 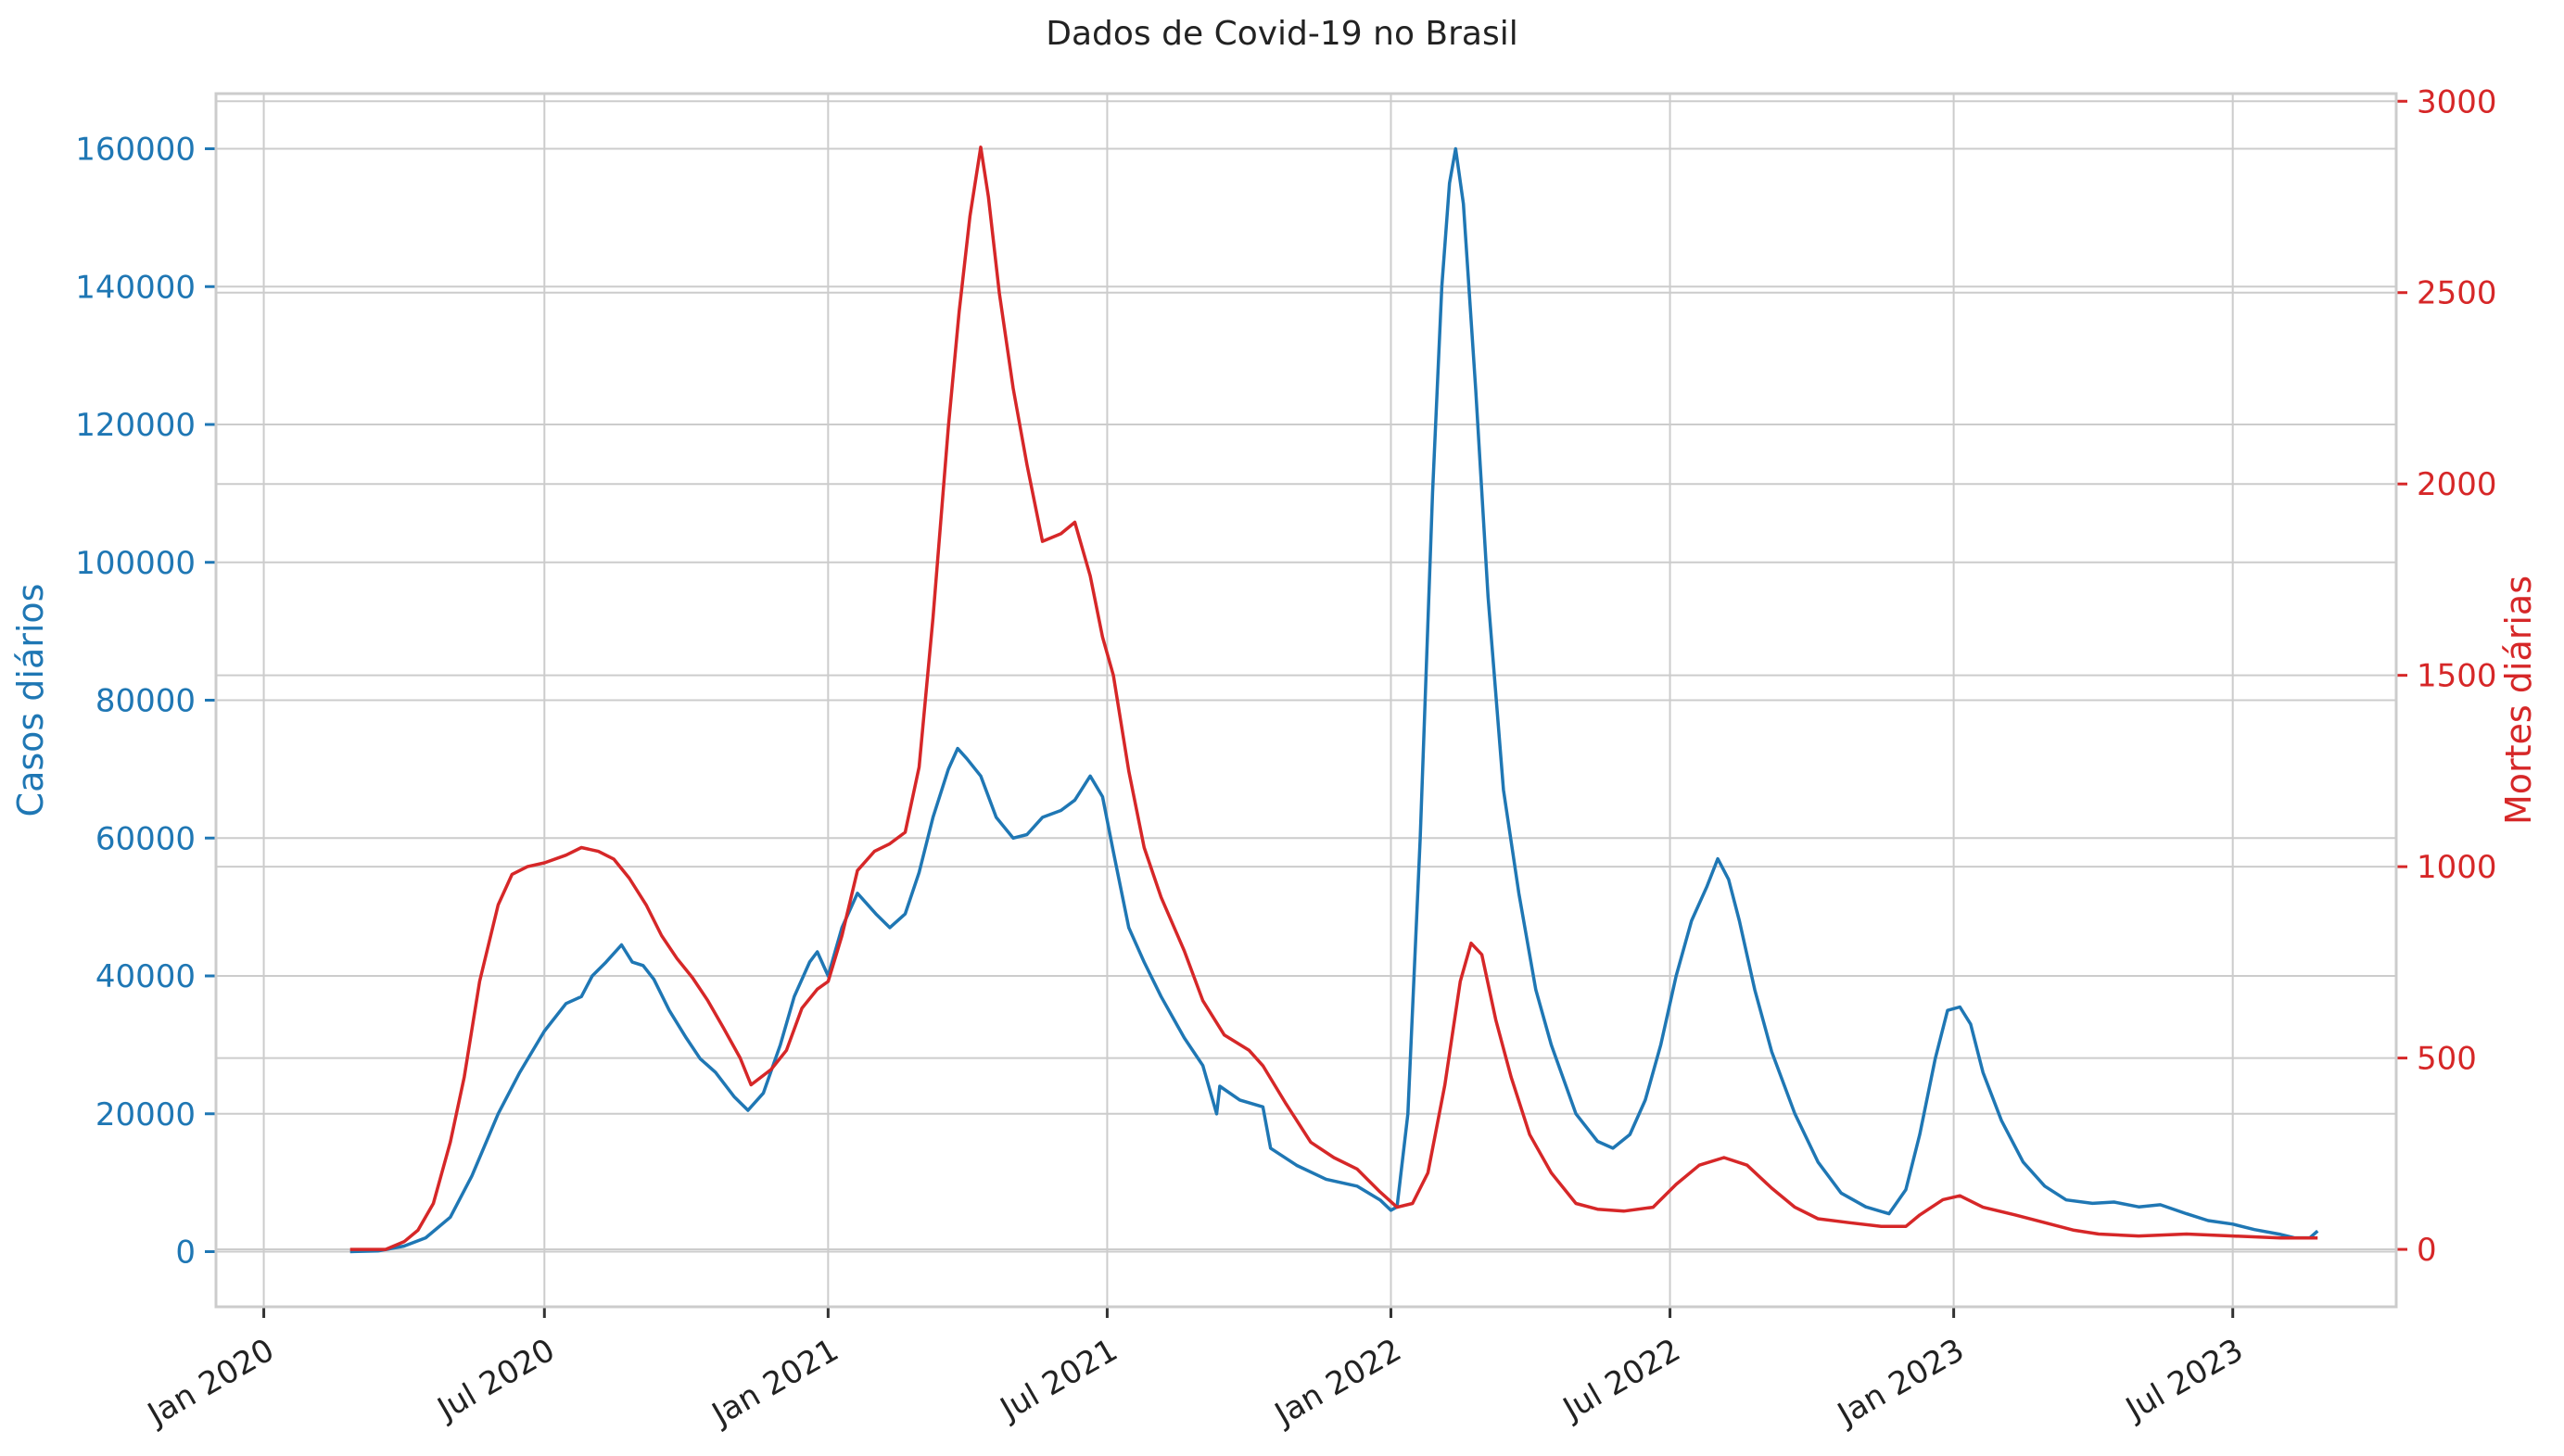 What do you see at coordinates (1900, 1383) in the screenshot?
I see `x-tick-label: Jan 2023` at bounding box center [1900, 1383].